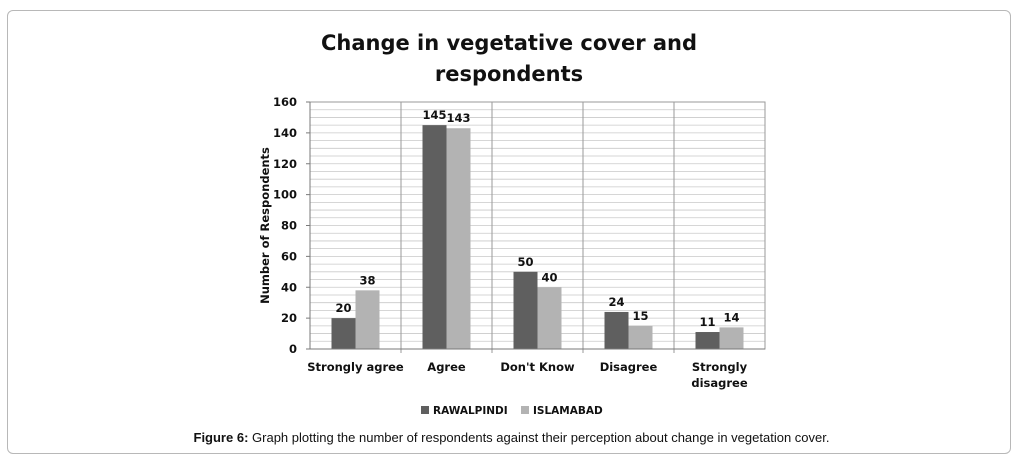  What do you see at coordinates (221, 437) in the screenshot?
I see `caption-label: Figure 6:` at bounding box center [221, 437].